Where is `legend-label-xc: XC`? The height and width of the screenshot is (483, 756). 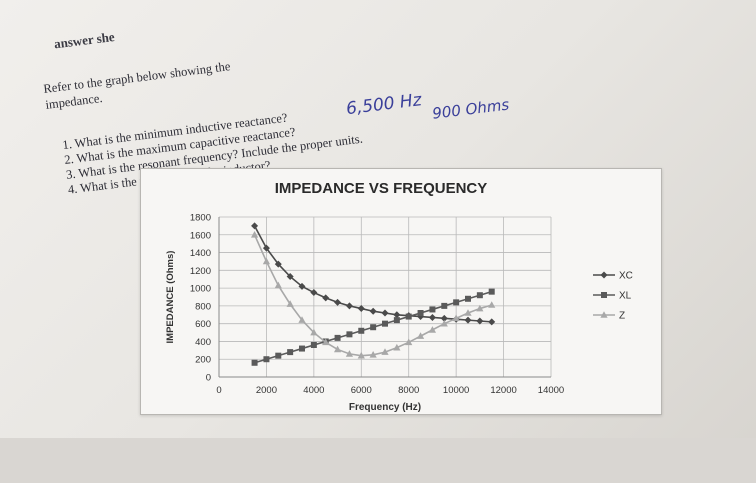 legend-label-xc: XC is located at coordinates (626, 276).